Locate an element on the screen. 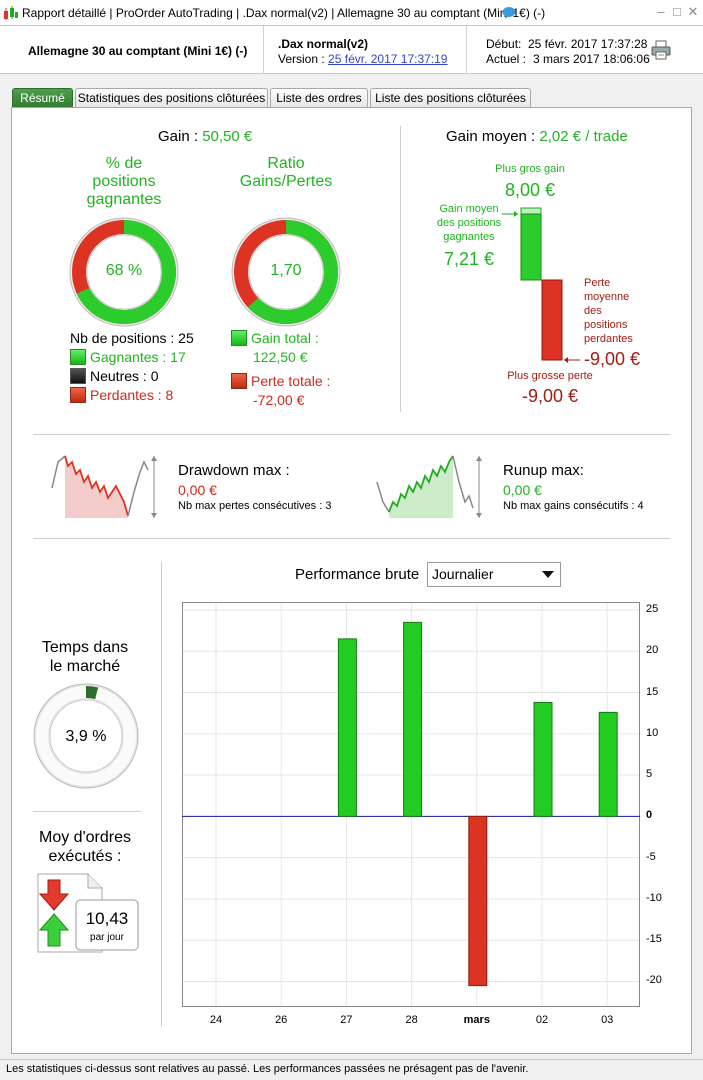 The height and width of the screenshot is (1080, 703). avg-win-label: Gain moyen des positions gagnantes is located at coordinates (469, 223).